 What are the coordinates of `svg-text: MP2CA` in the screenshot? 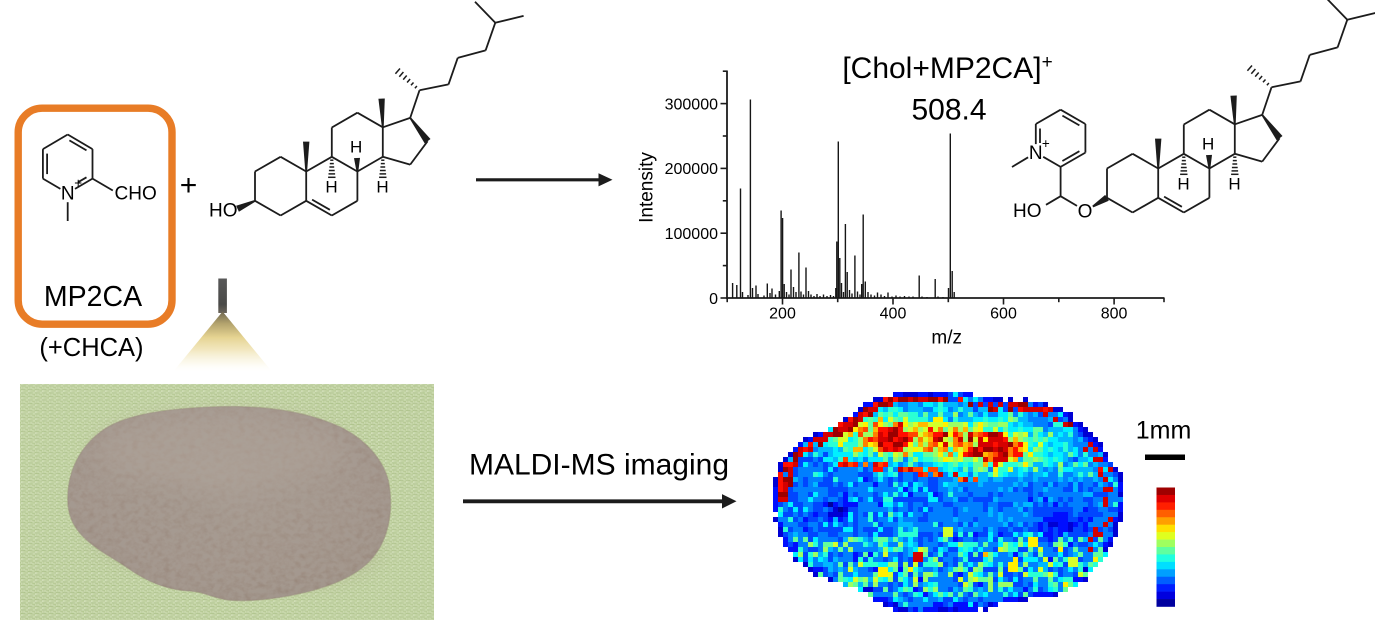 It's located at (93, 297).